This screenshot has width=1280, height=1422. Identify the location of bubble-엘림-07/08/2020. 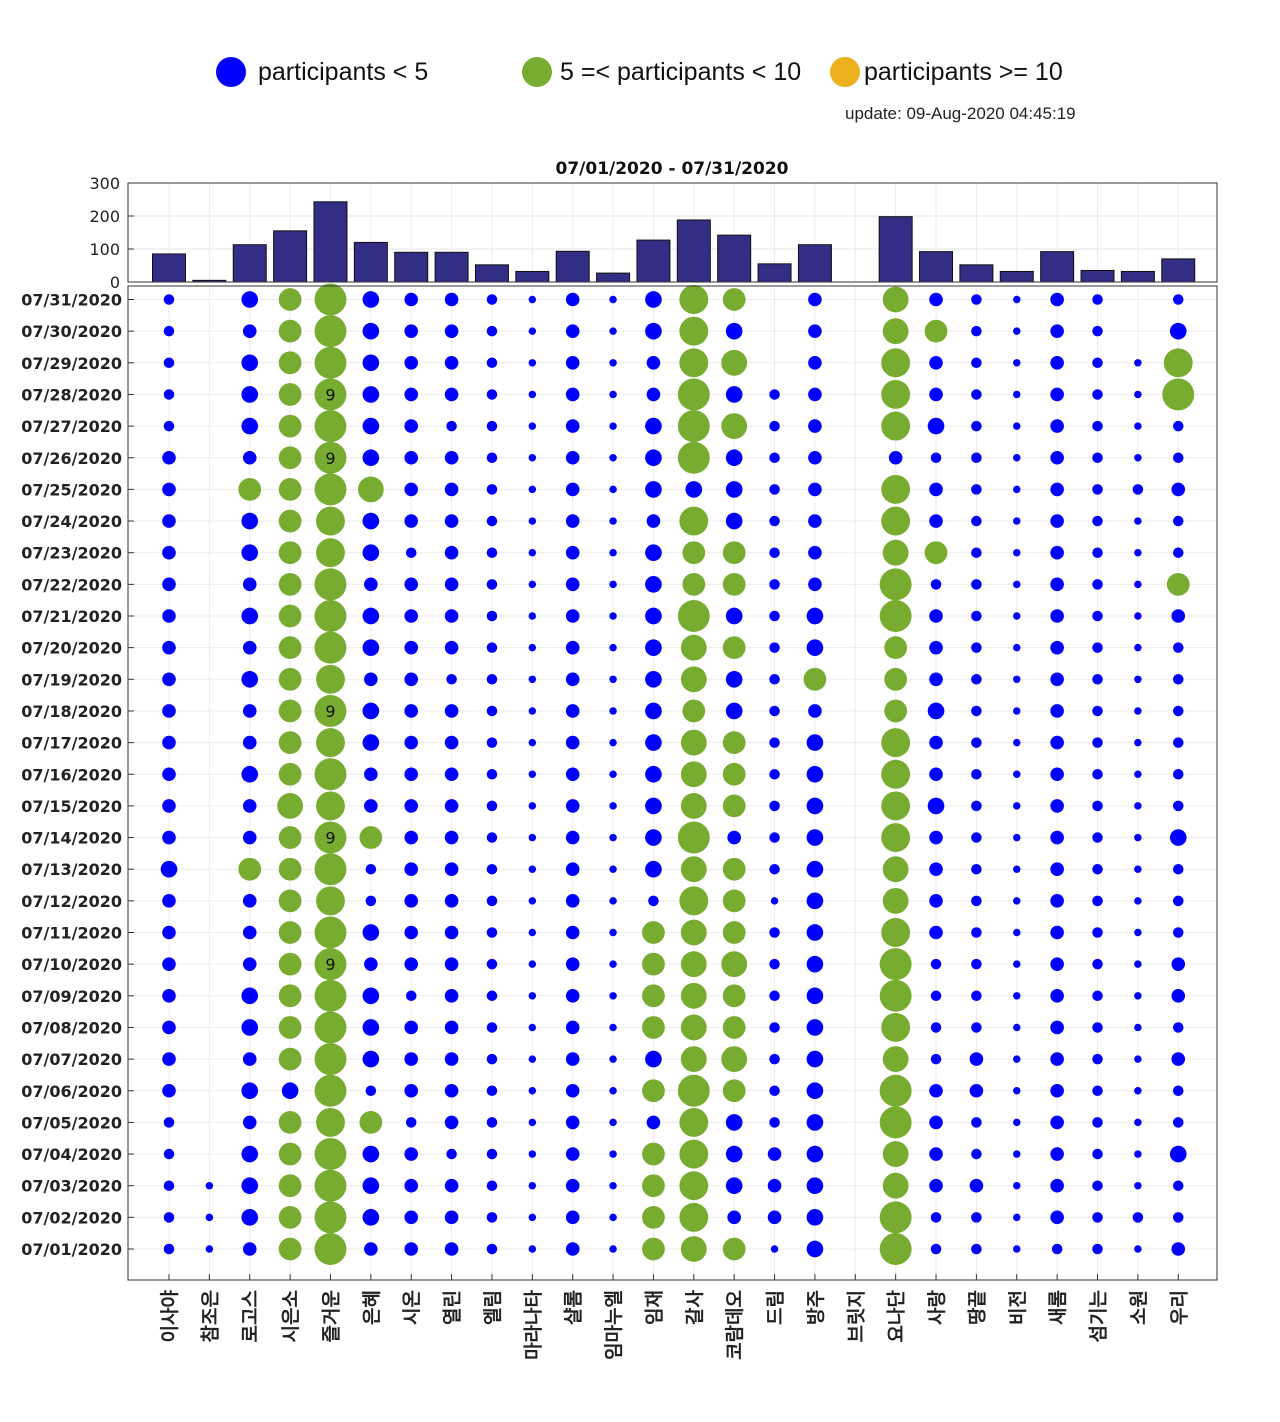
(492, 1027).